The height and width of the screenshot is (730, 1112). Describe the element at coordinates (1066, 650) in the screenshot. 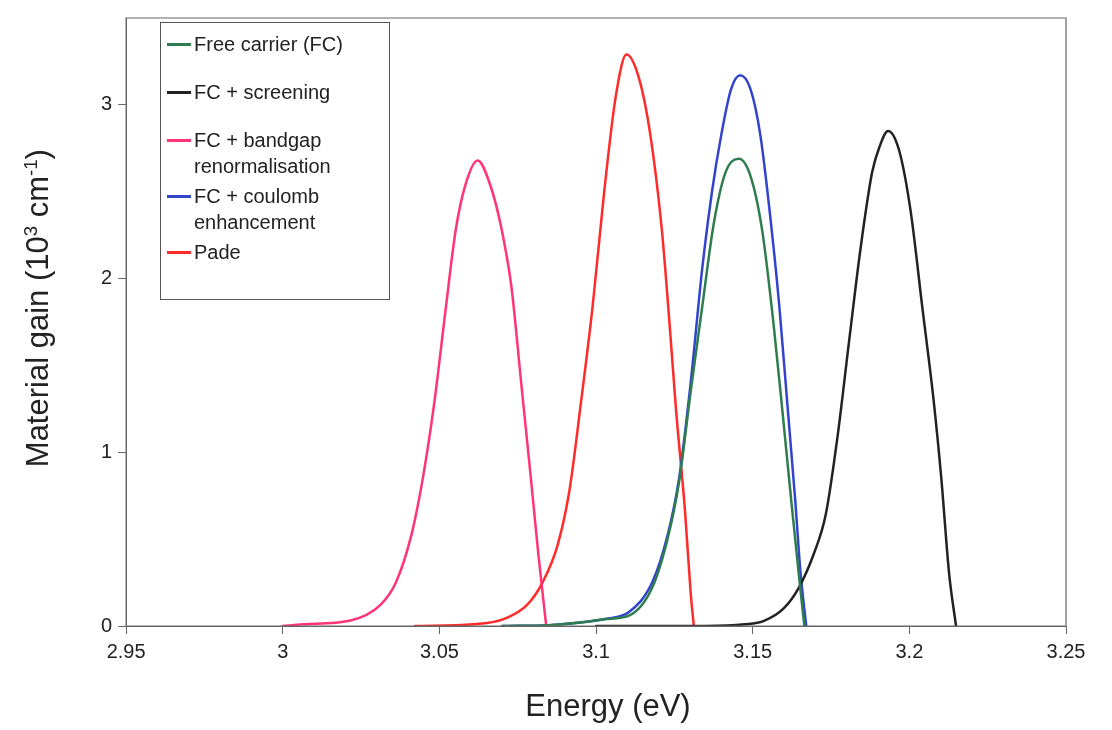

I see `x-tick-label: 3.25` at that location.